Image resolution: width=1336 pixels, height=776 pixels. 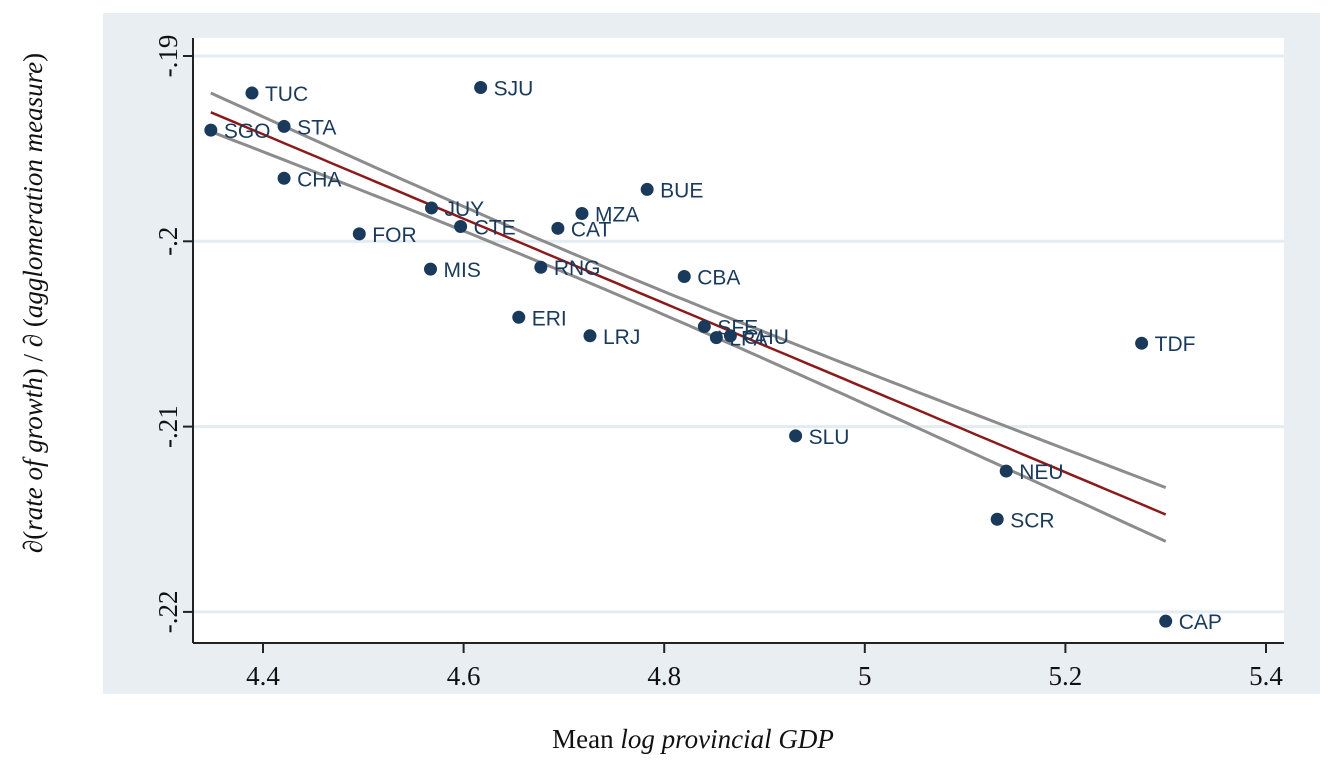 I want to click on point-label: FOR, so click(x=394, y=235).